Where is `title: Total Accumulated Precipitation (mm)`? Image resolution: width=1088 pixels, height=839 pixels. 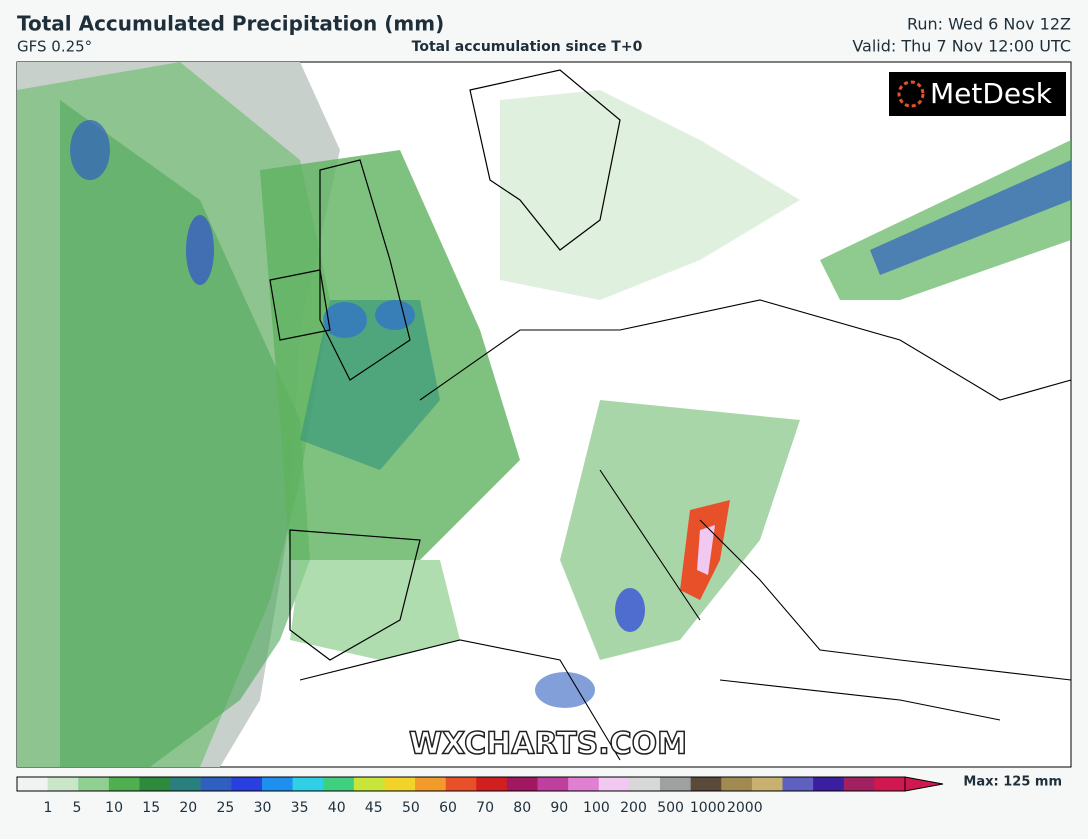
title: Total Accumulated Precipitation (mm) is located at coordinates (230, 24).